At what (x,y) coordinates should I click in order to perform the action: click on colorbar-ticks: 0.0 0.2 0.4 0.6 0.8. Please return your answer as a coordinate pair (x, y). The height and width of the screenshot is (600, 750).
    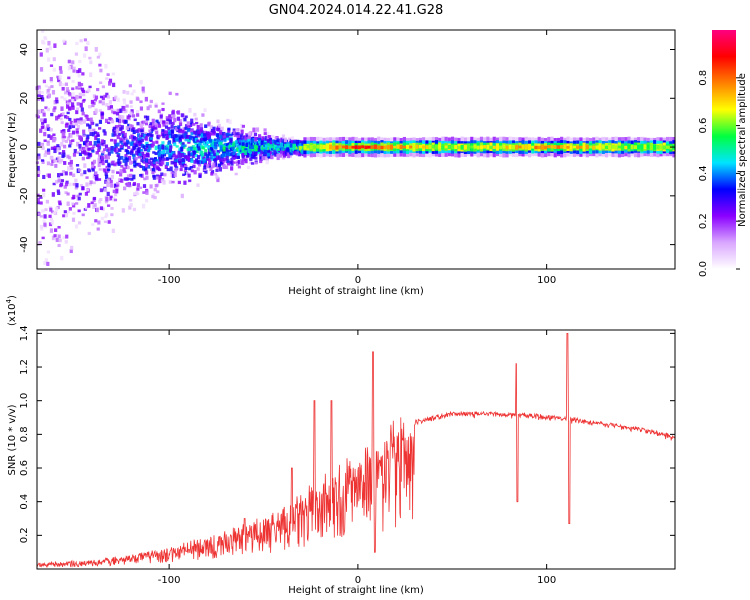
    Looking at the image, I should click on (719, 173).